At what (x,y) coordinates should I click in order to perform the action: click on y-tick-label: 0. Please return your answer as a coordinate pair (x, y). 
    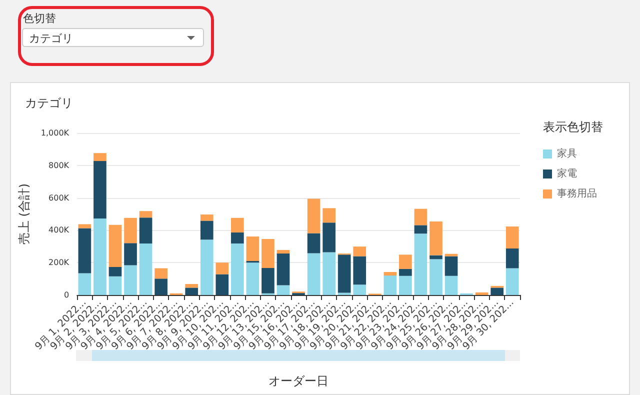
    Looking at the image, I should click on (67, 295).